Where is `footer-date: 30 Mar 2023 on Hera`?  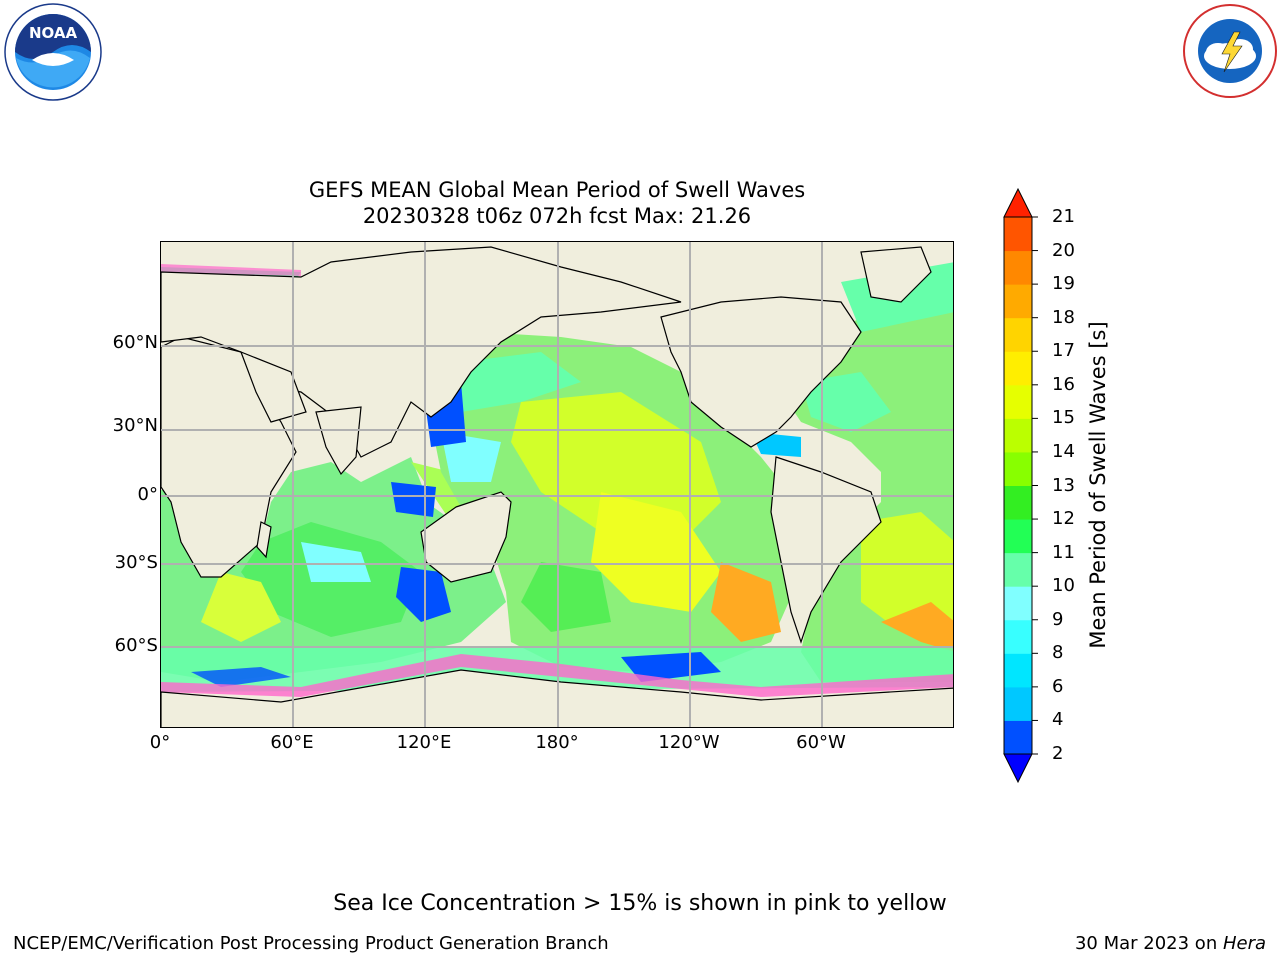
footer-date: 30 Mar 2023 on Hera is located at coordinates (1170, 943).